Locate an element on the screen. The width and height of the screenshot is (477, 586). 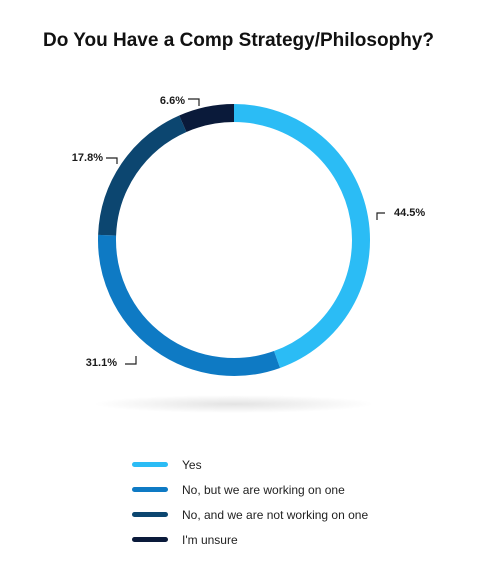
slice-no-working is located at coordinates (189, 305).